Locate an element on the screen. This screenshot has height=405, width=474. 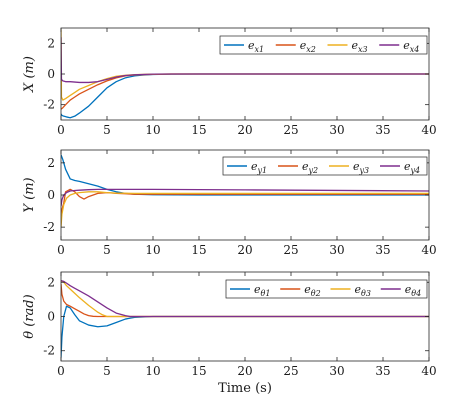
y-axis-title-var: θ is located at coordinates (29, 335).